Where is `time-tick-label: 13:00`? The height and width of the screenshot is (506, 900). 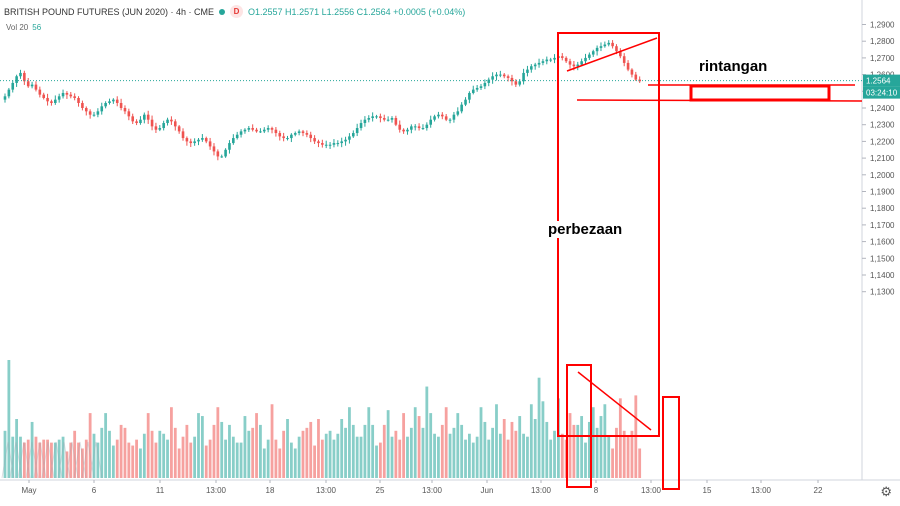 time-tick-label: 13:00 is located at coordinates (541, 490).